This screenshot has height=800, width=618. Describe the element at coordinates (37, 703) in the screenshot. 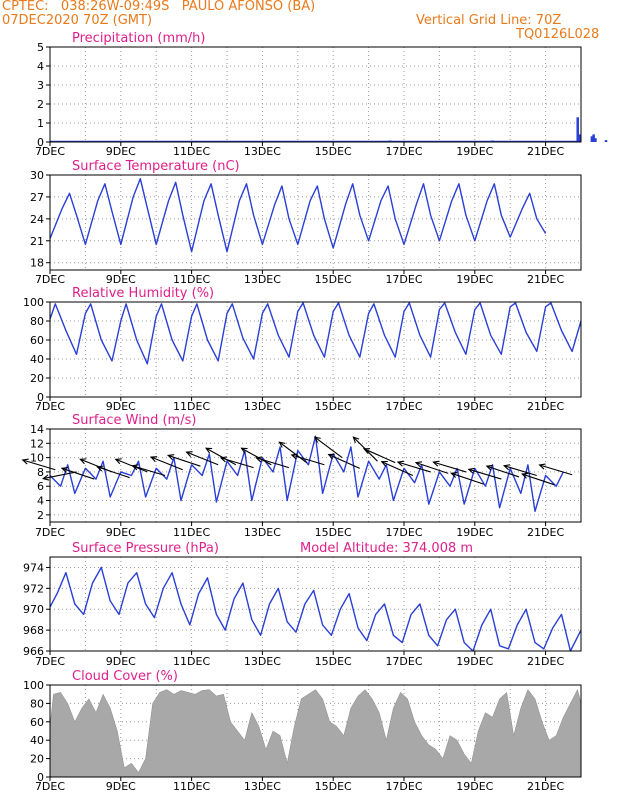

I see `y-tick-label: 80` at that location.